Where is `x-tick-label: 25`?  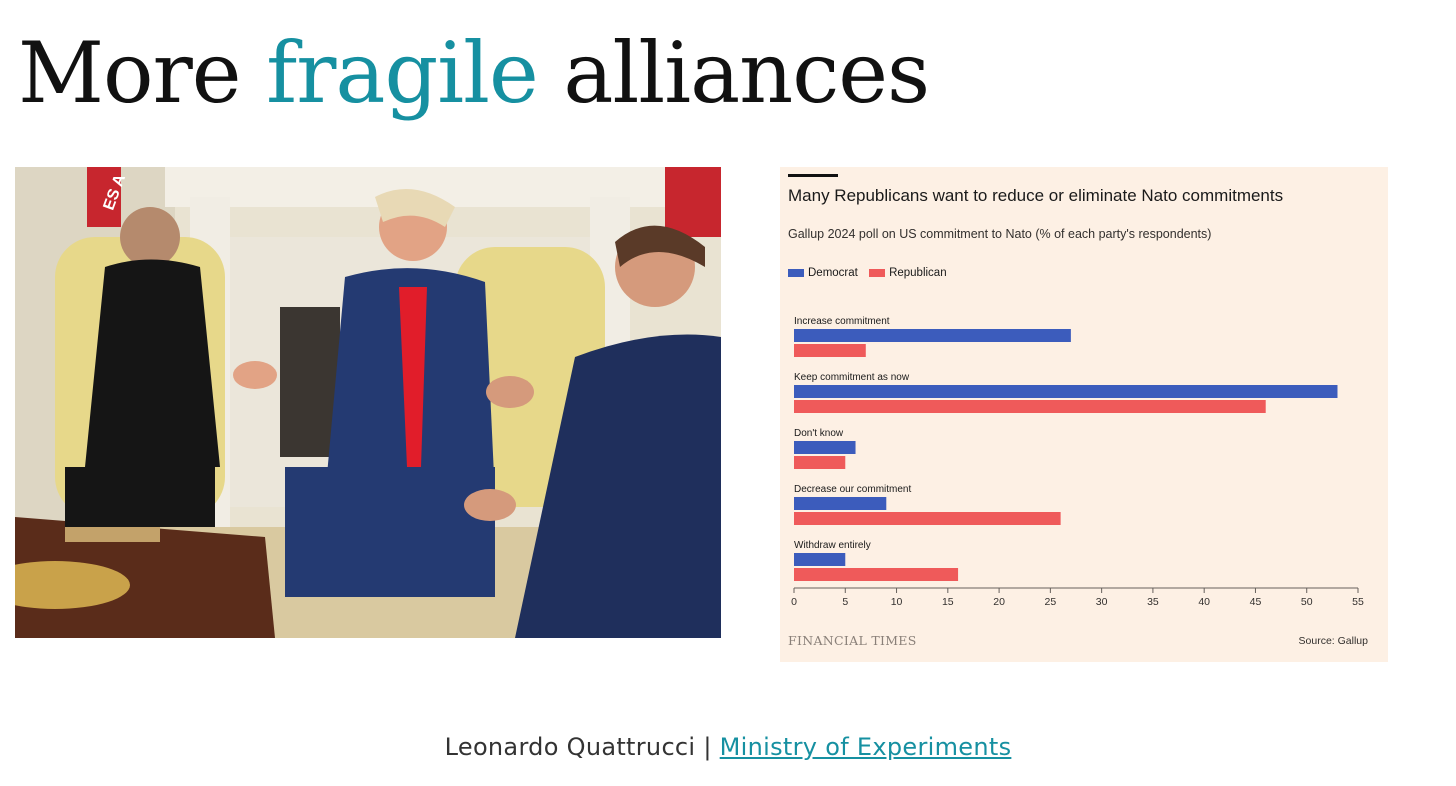
x-tick-label: 25 is located at coordinates (1051, 602).